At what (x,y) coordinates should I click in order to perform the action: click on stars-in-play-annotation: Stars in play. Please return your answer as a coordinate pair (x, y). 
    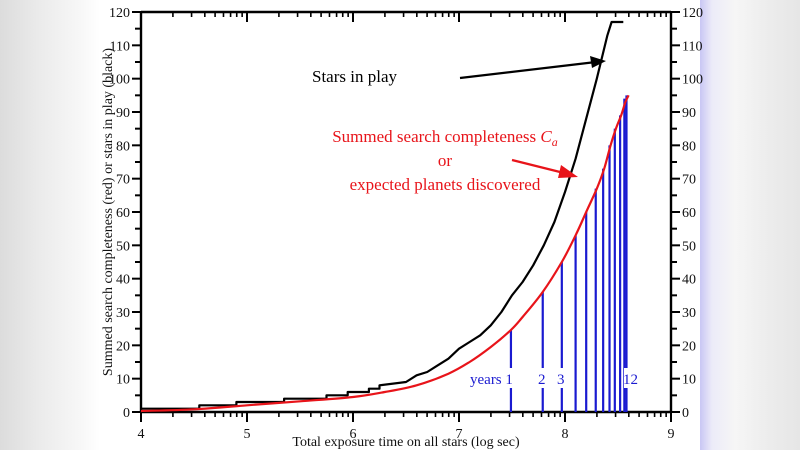
    Looking at the image, I should click on (459, 71).